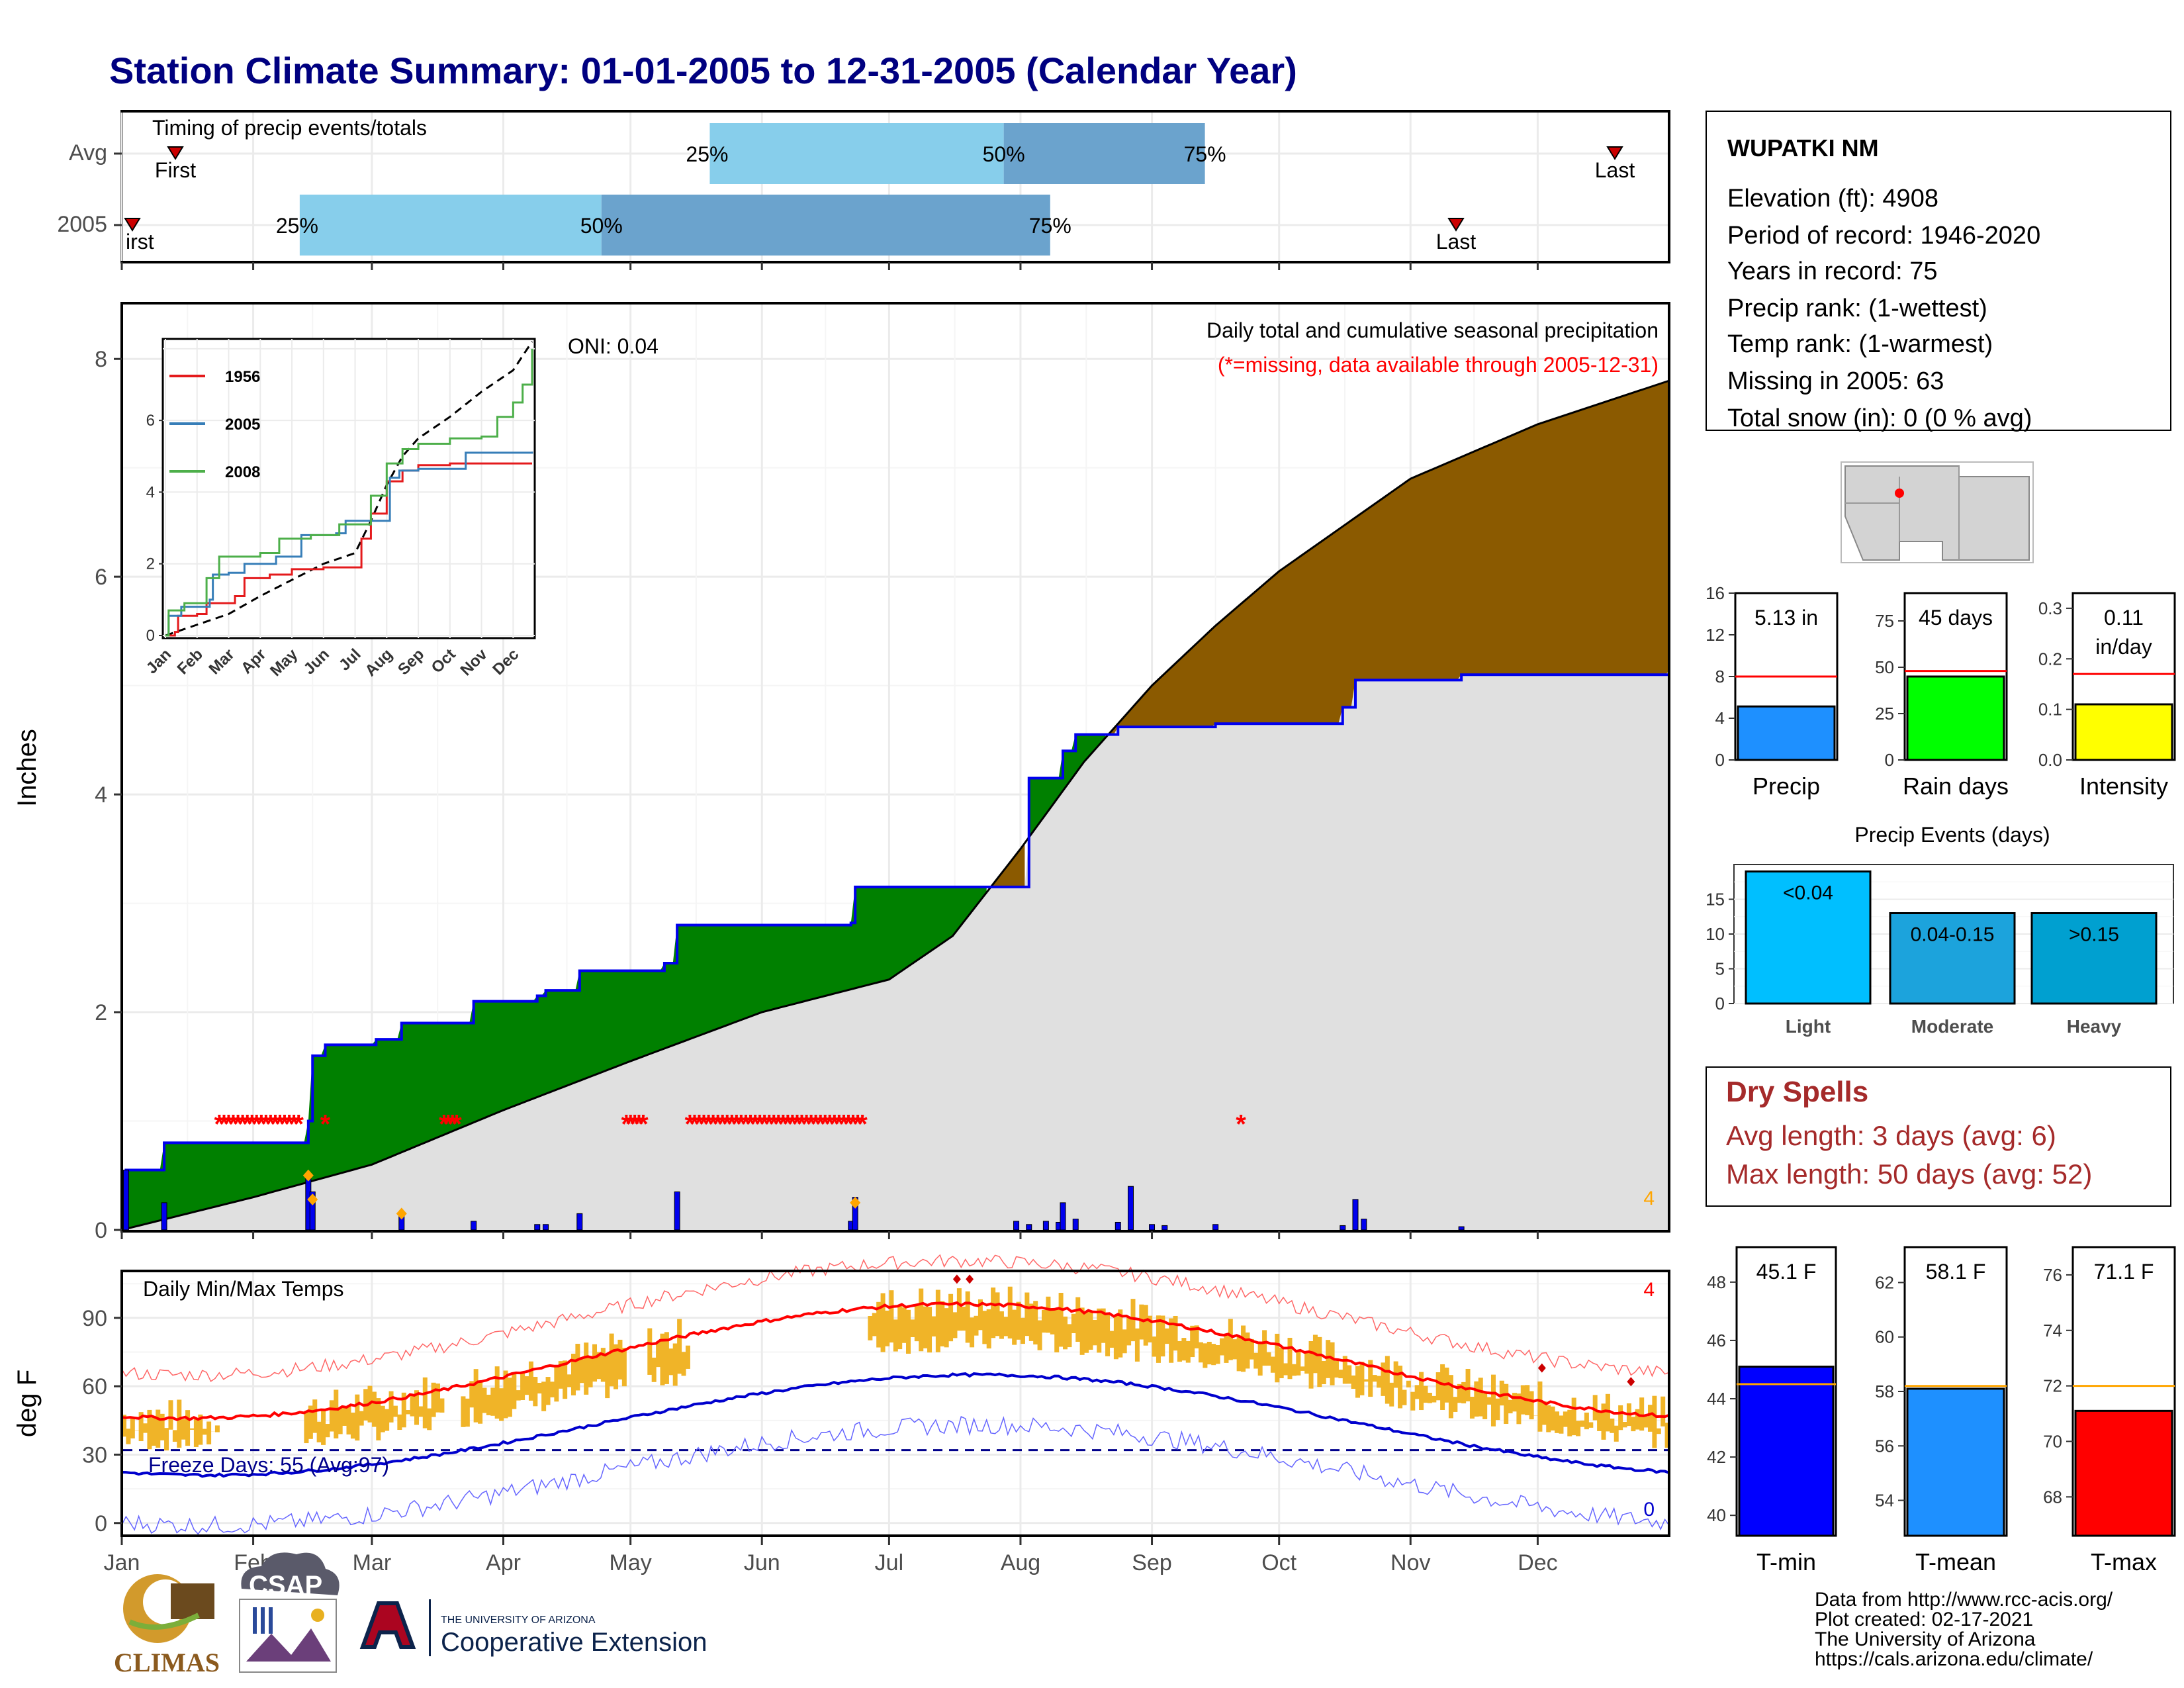 The image size is (2184, 1688). Describe the element at coordinates (1889, 760) in the screenshot. I see `summary-ytick-label: 0` at that location.